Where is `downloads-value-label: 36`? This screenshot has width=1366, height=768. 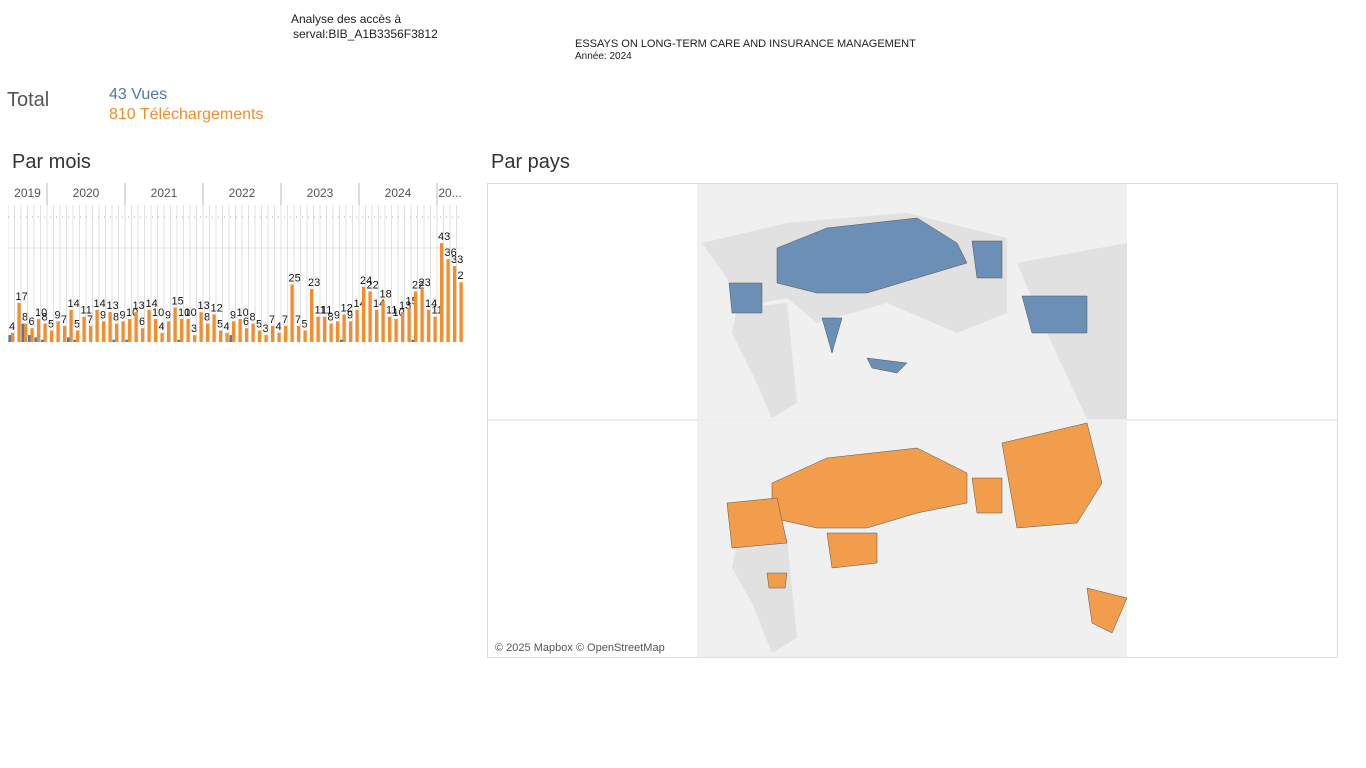 downloads-value-label: 36 is located at coordinates (451, 253).